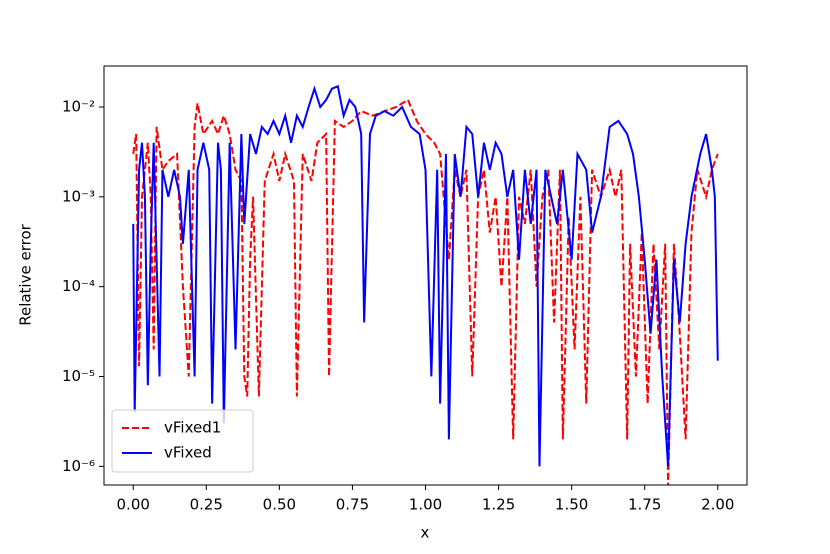 The height and width of the screenshot is (554, 830). I want to click on legend-label: vFixed1, so click(192, 428).